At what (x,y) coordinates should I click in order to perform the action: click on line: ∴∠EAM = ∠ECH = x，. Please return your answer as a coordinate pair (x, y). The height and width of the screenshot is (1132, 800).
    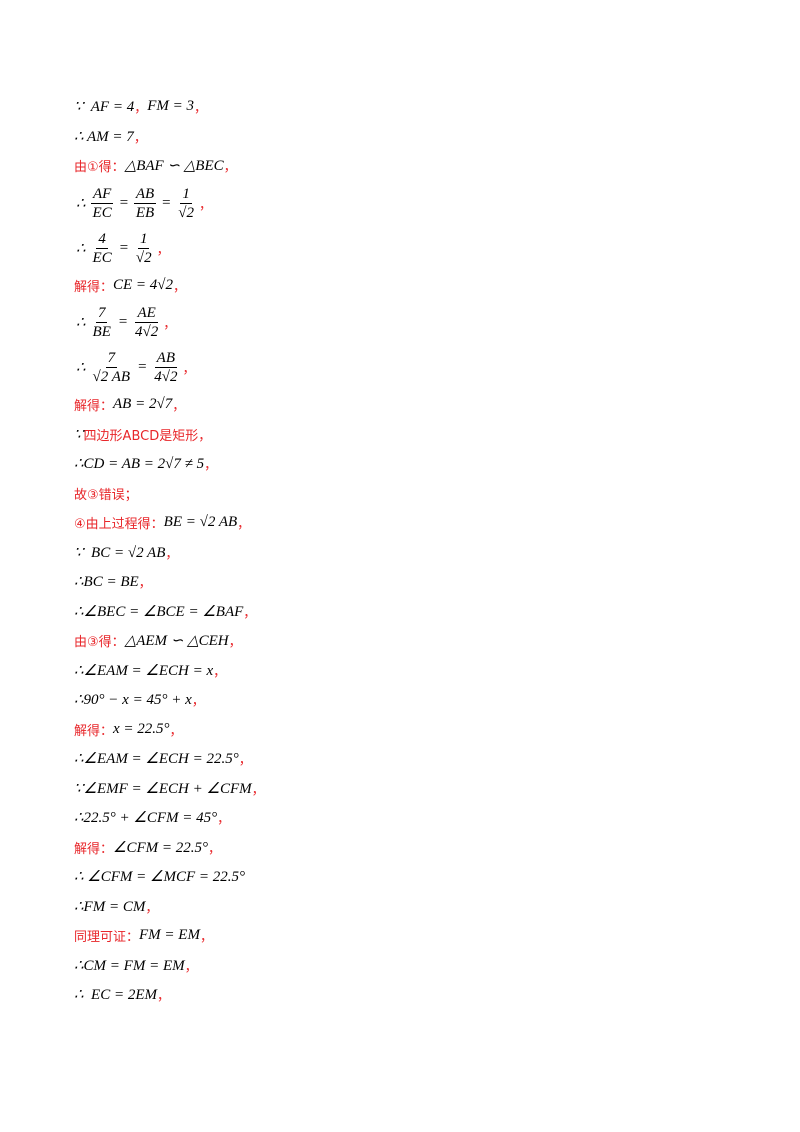
    Looking at the image, I should click on (404, 671).